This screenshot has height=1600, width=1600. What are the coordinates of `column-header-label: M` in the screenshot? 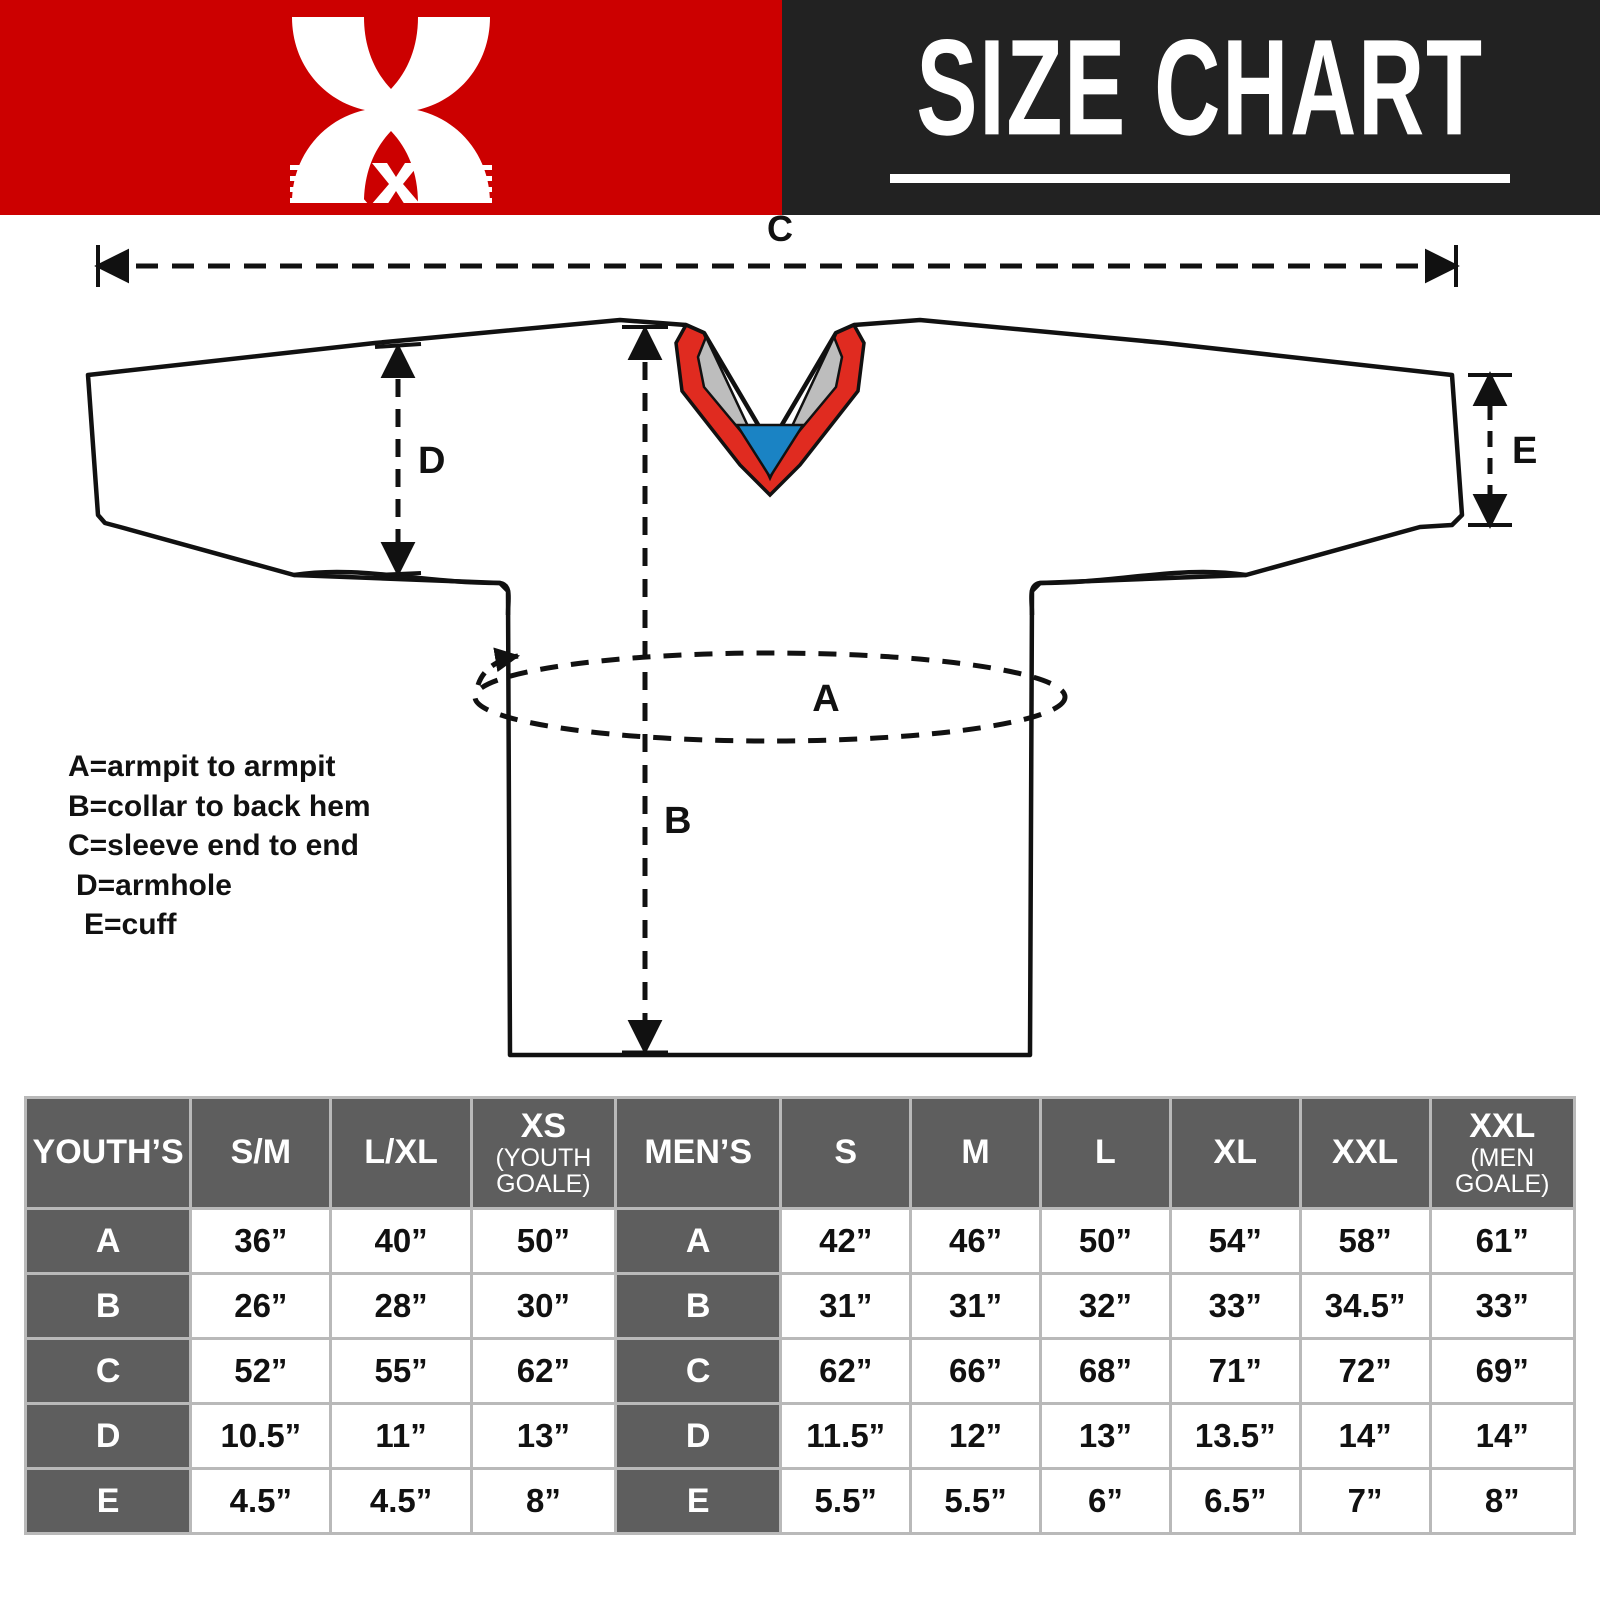 It's located at (975, 1152).